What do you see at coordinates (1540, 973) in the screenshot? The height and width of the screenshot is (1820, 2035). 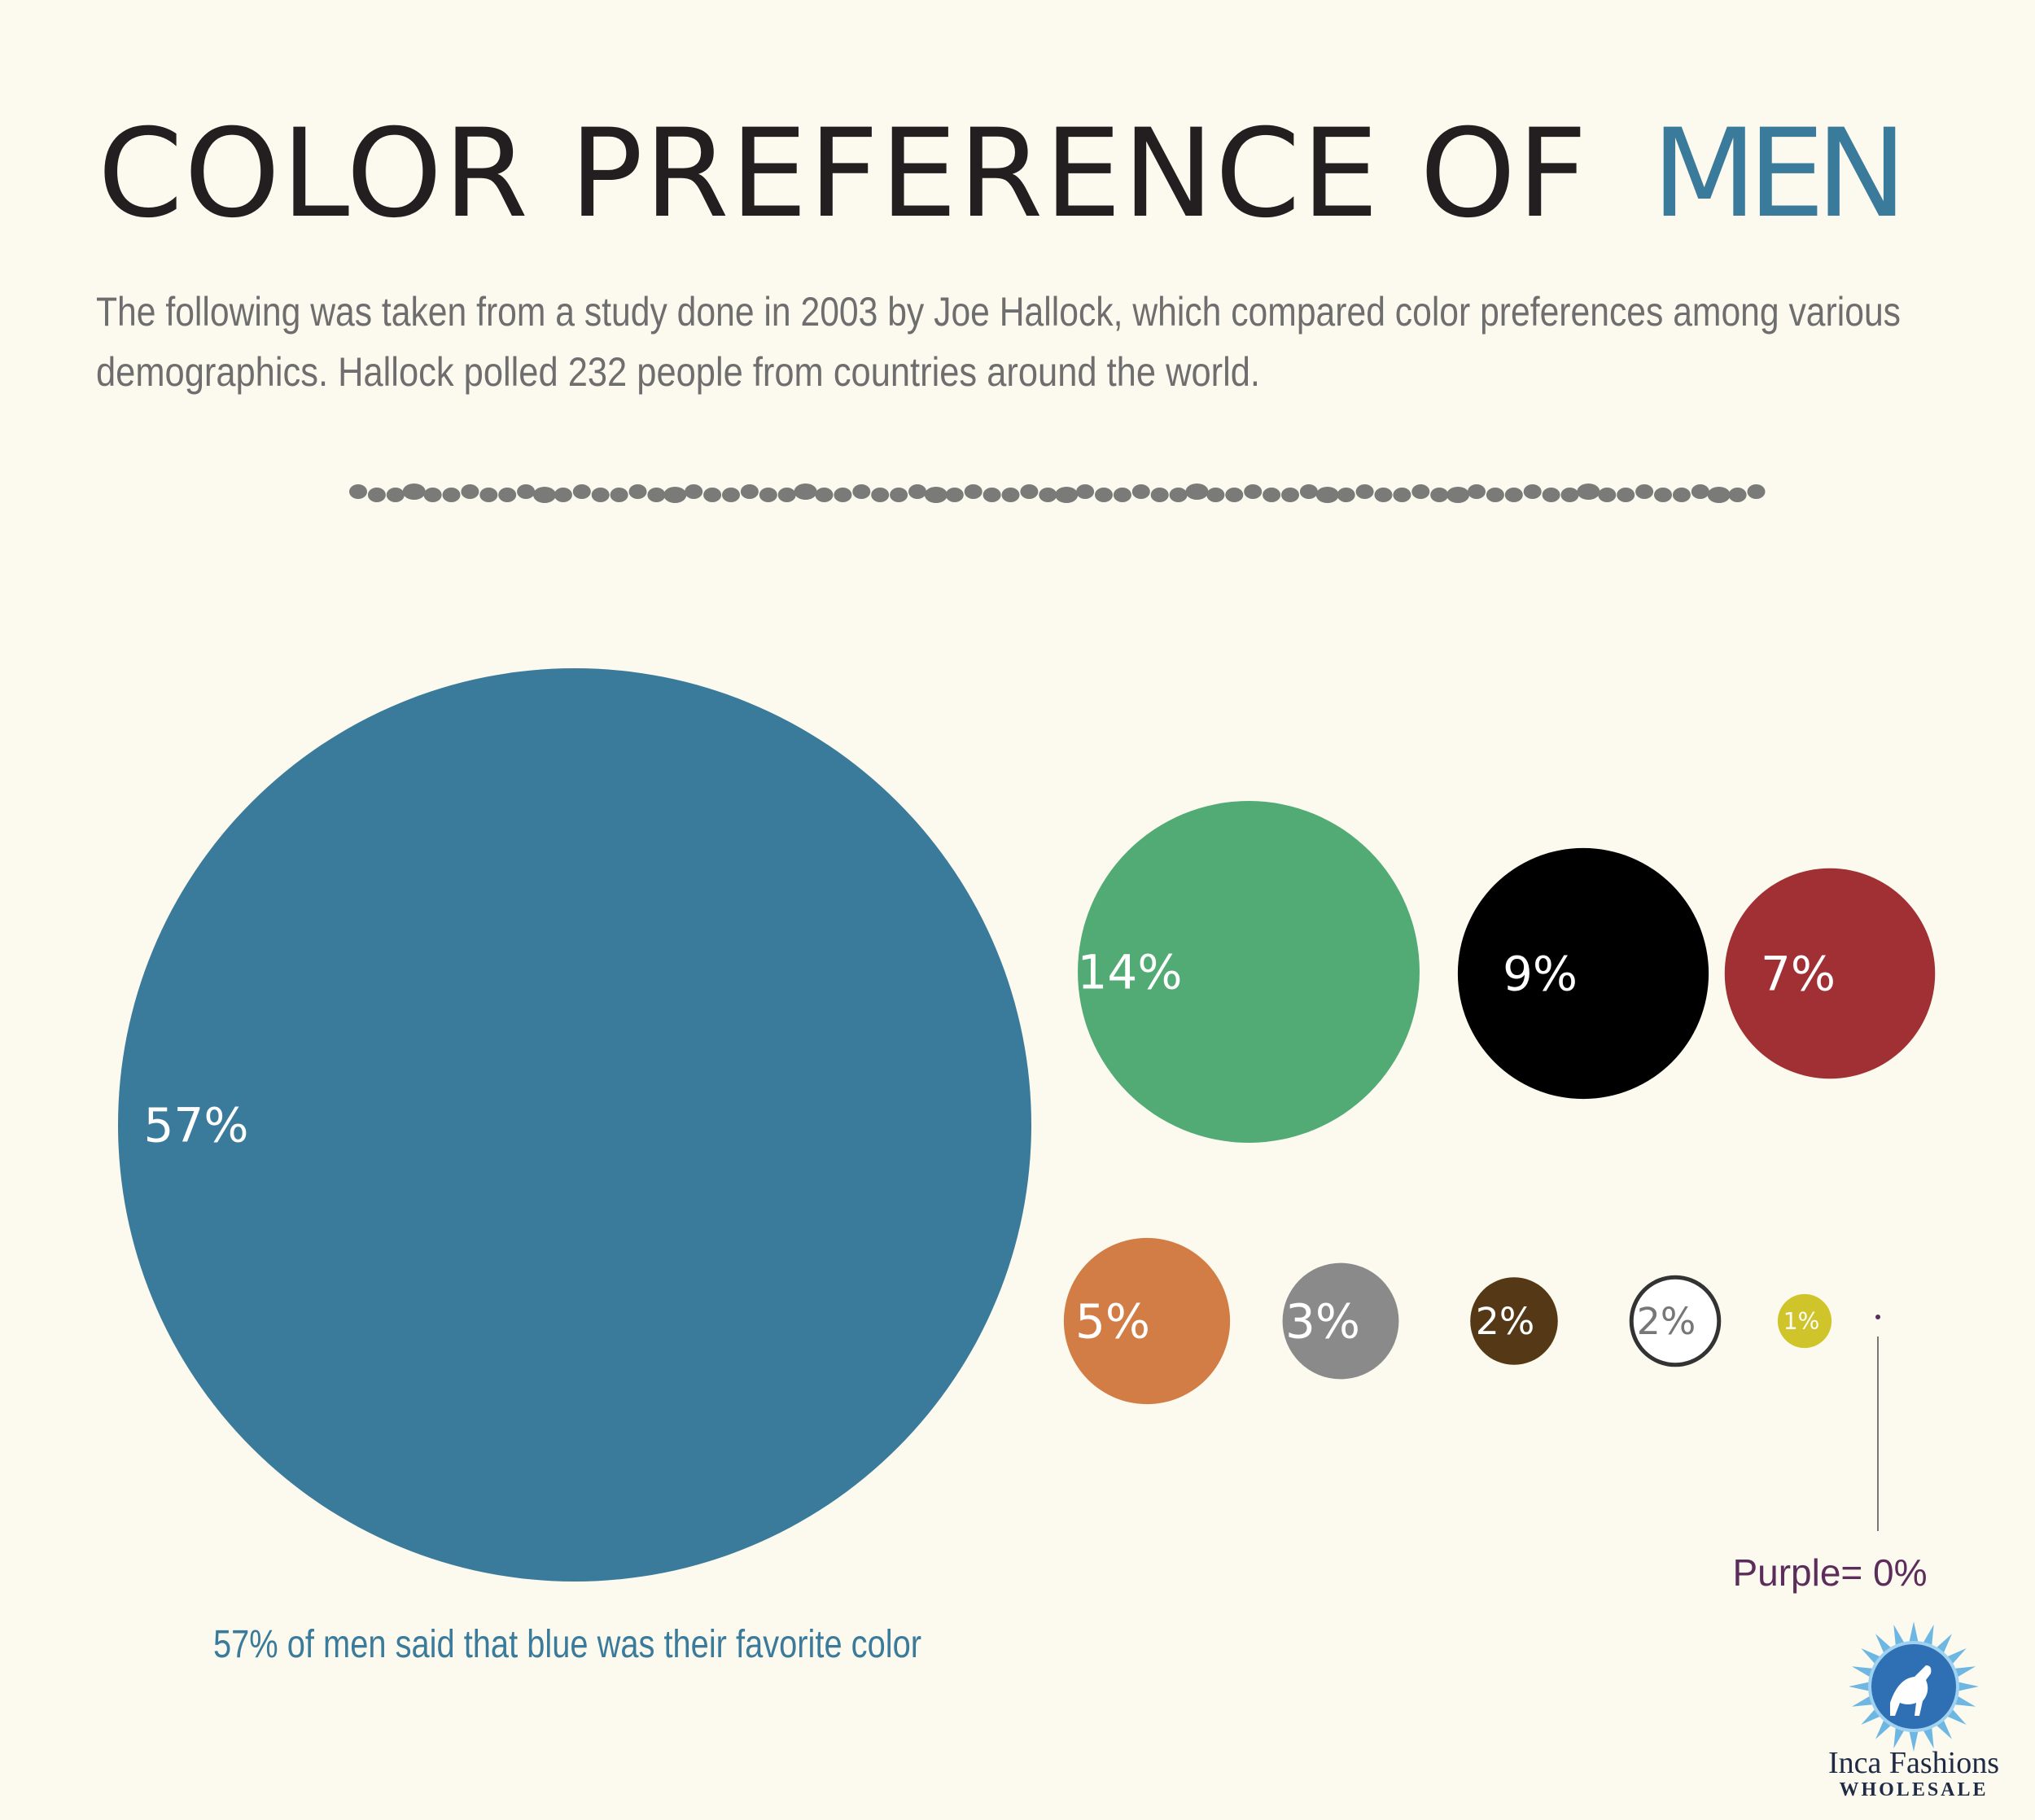 I see `bubble-label: 9%` at bounding box center [1540, 973].